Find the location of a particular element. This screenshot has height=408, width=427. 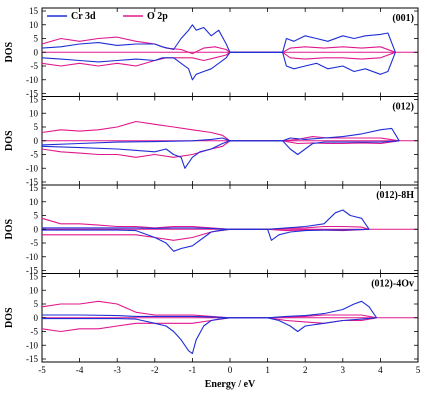

x-tick-label: 2 is located at coordinates (305, 370).